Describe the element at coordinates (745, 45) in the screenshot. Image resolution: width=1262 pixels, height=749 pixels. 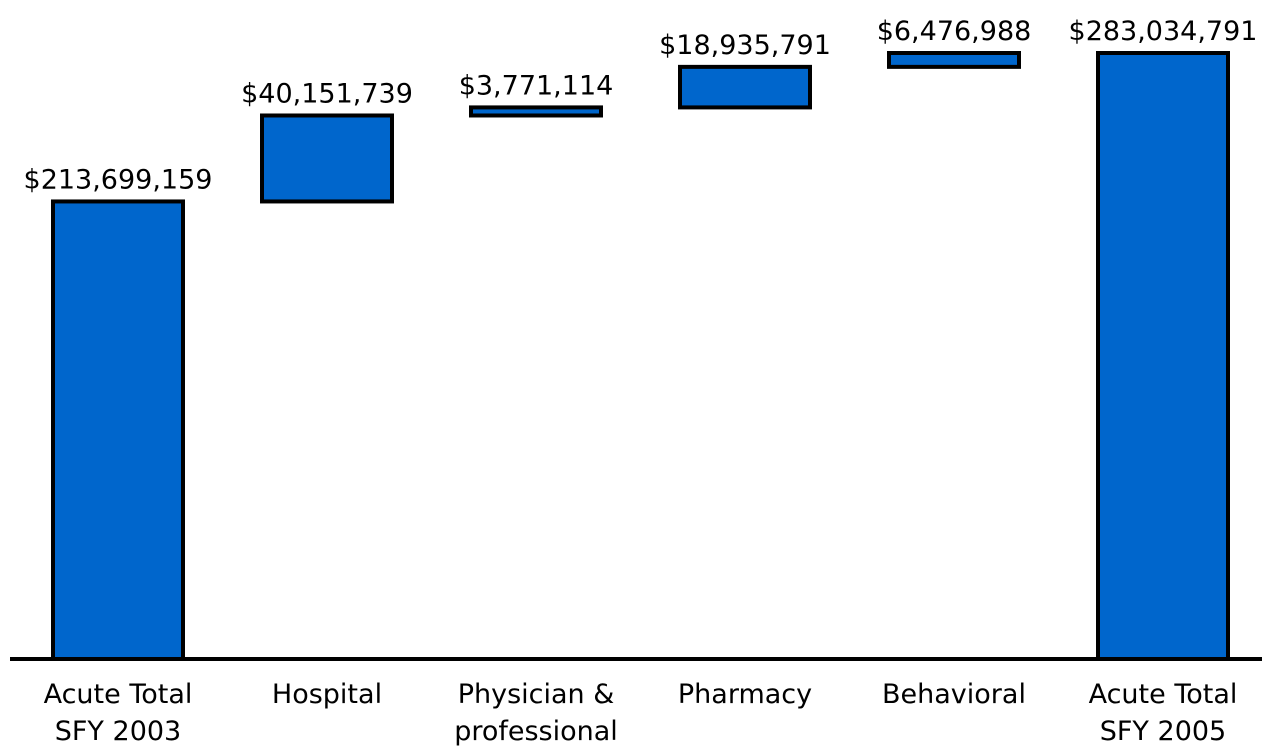
I see `value-label-3: $18,935,791` at that location.